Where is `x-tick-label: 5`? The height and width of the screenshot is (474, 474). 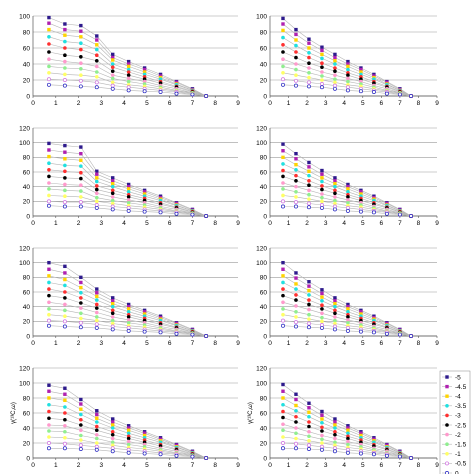 x-tick-label: 5 is located at coordinates (363, 223).